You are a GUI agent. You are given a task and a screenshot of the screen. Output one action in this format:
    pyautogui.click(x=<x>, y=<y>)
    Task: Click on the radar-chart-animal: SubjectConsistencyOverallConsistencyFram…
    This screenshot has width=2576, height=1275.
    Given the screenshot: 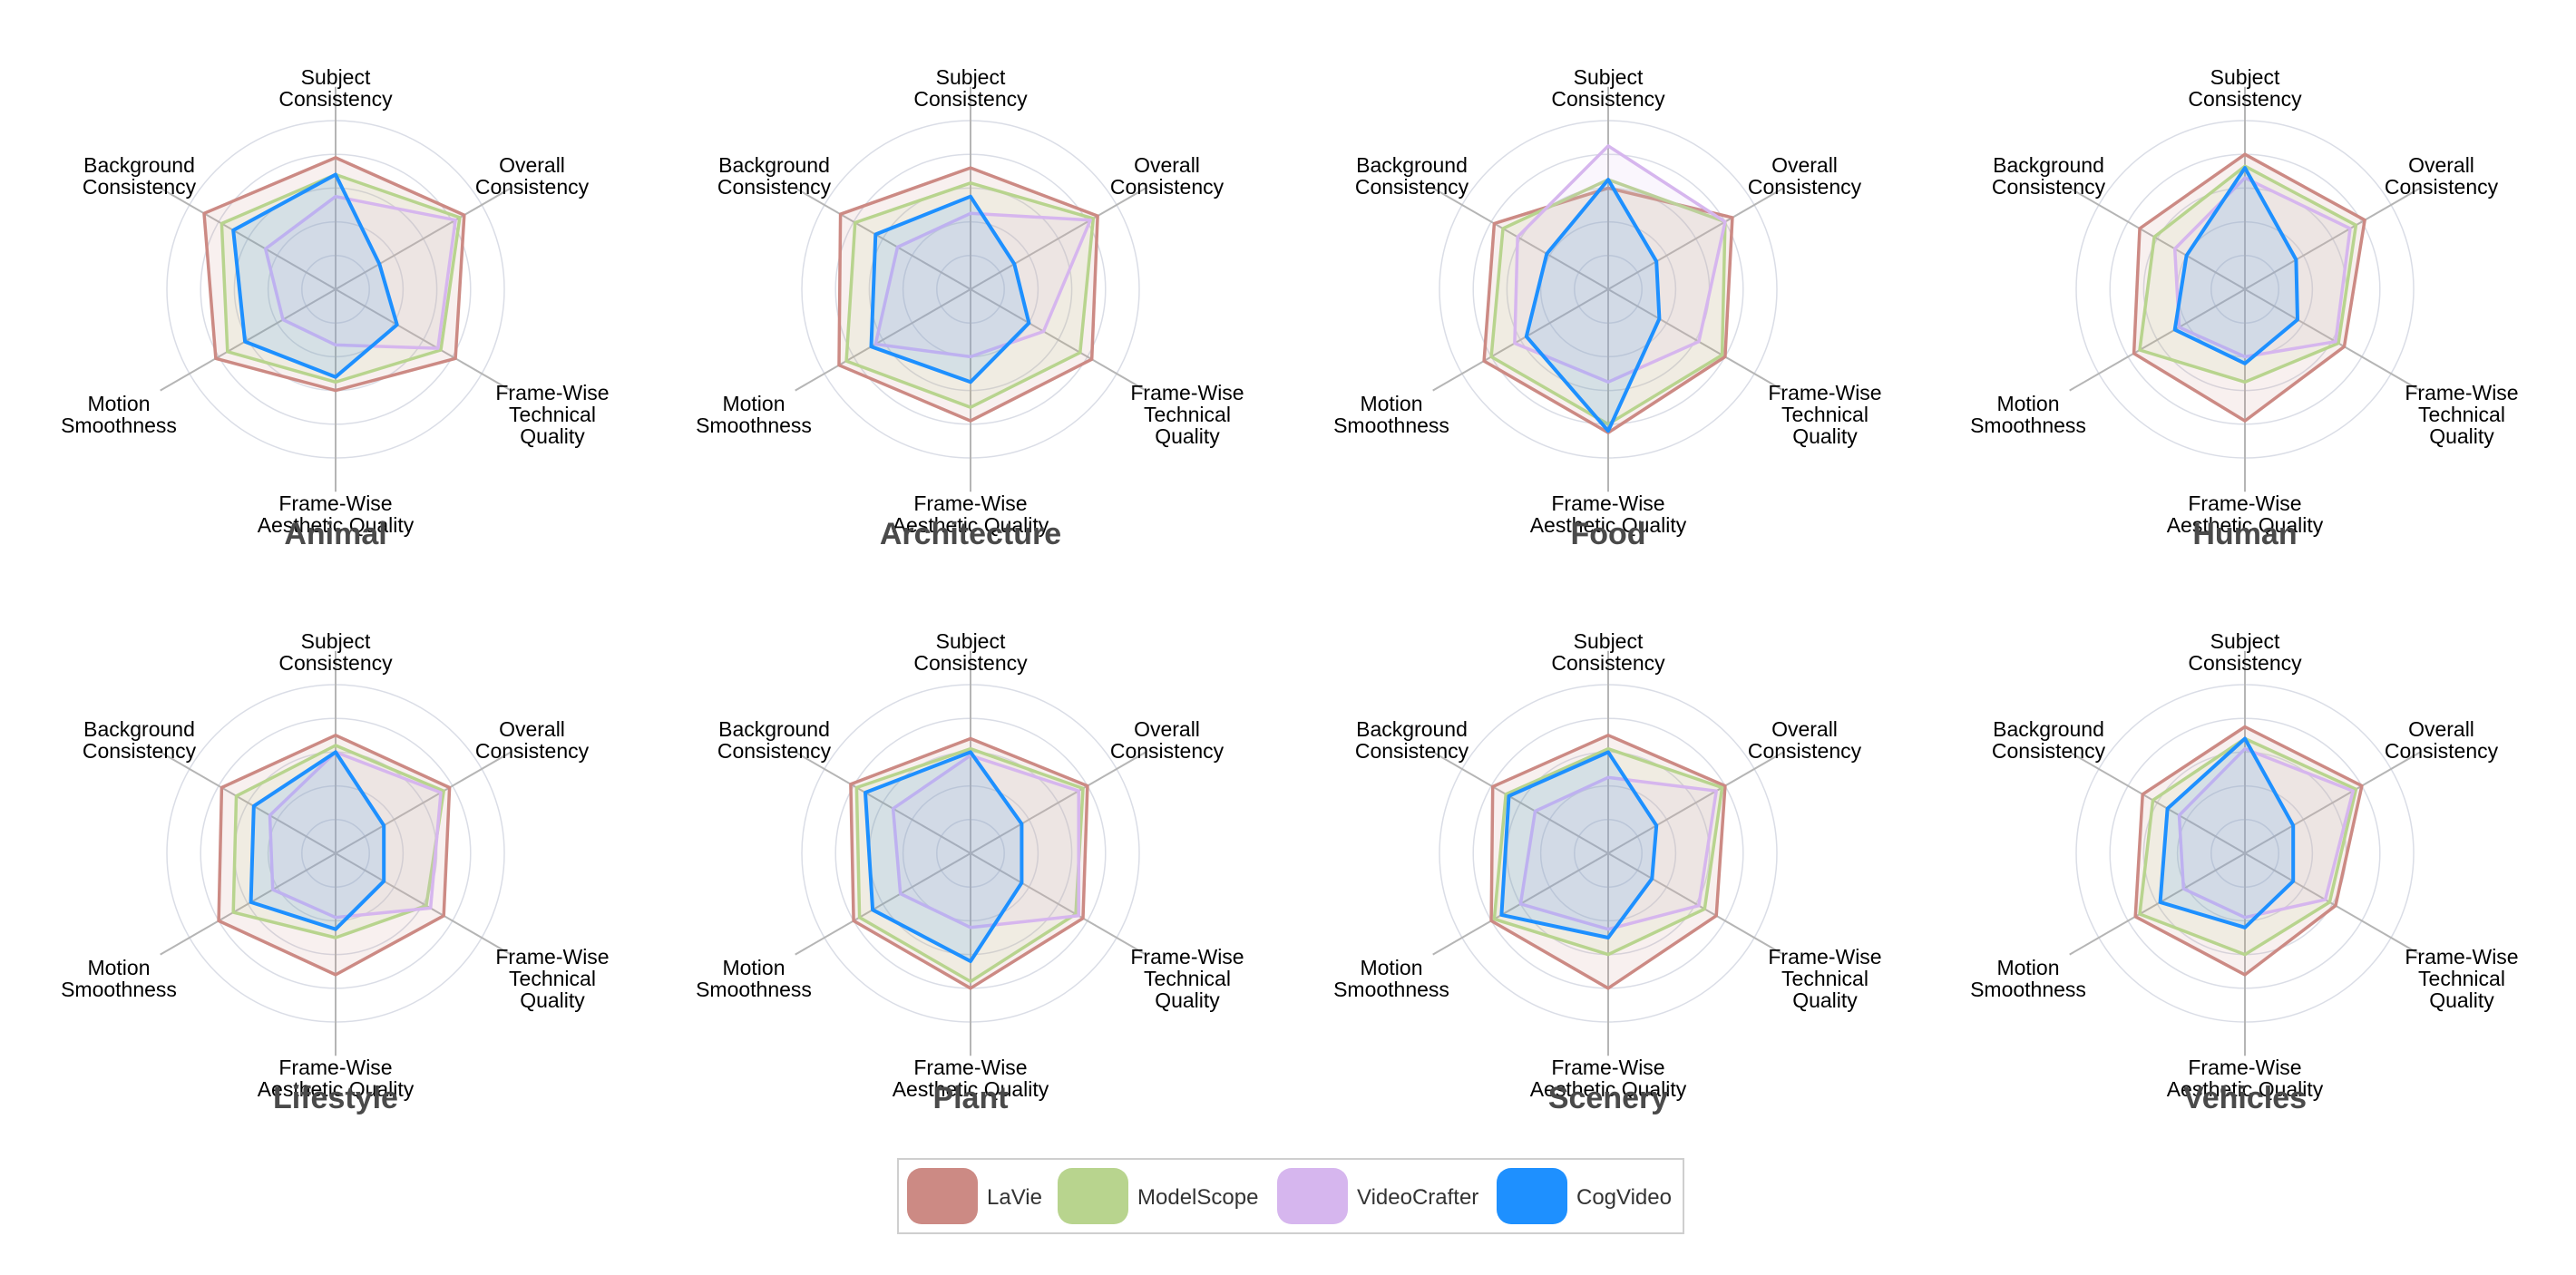 What is the action you would take?
    pyautogui.click(x=335, y=308)
    